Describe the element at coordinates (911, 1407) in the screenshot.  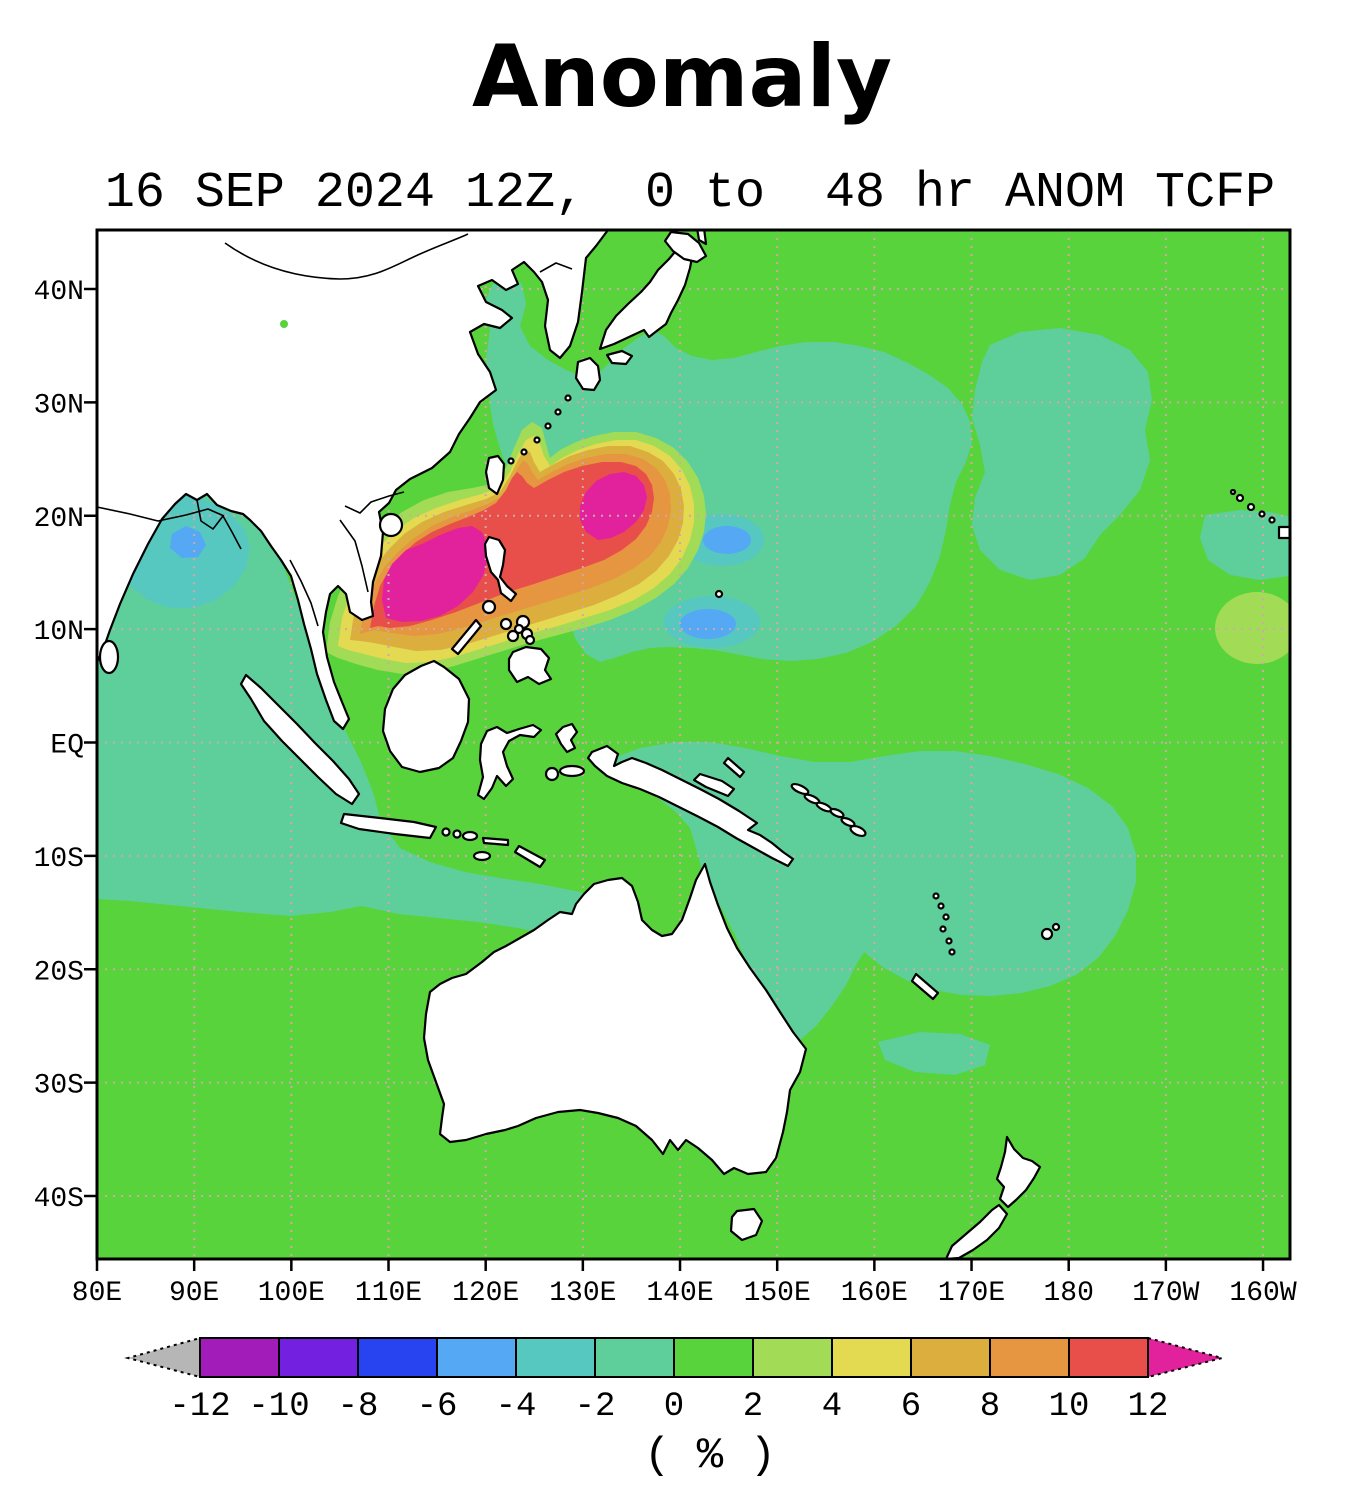
I see `colorbar-tick-label: 6` at that location.